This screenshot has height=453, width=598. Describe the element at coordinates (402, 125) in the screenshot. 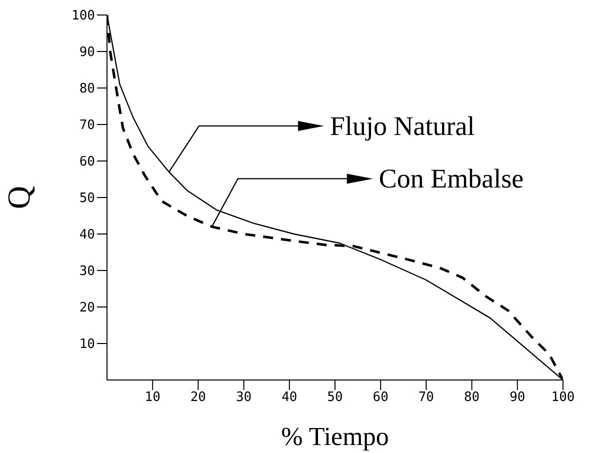

I see `annotation: Flujo Natural` at that location.